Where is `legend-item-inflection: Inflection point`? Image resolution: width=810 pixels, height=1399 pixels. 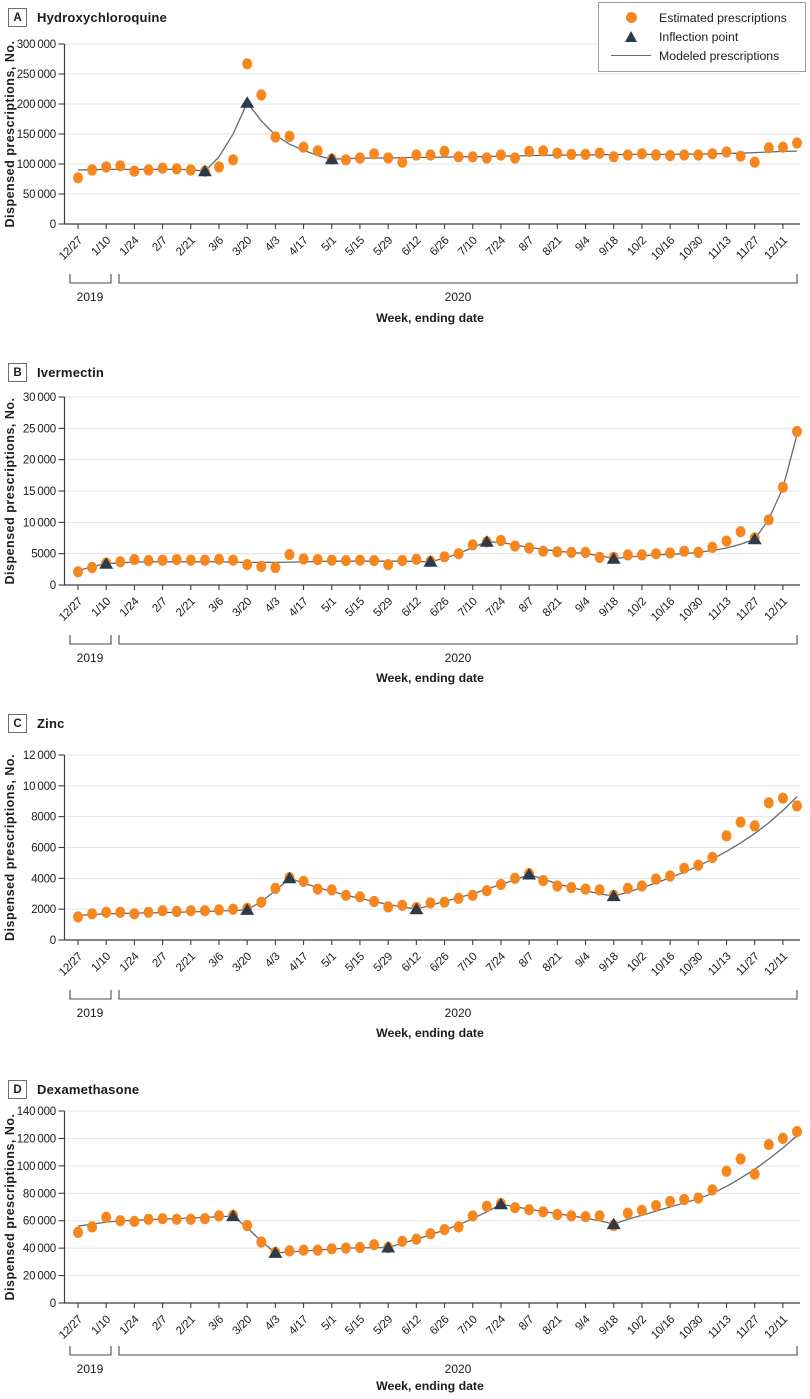
legend-item-inflection: Inflection point is located at coordinates (705, 36).